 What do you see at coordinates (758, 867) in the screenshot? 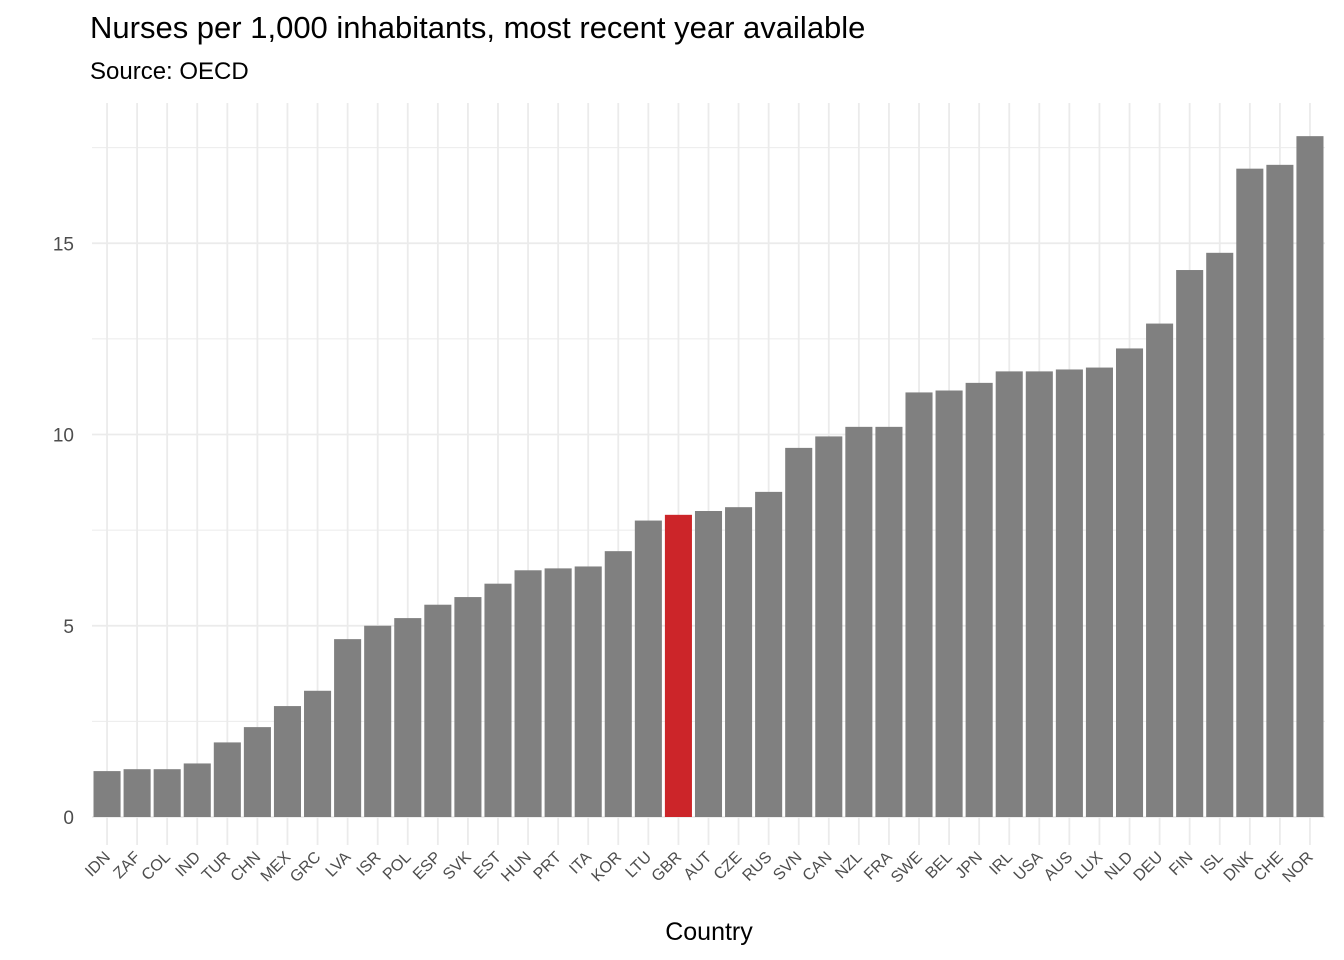
I see `x-tick-label: RUS` at bounding box center [758, 867].